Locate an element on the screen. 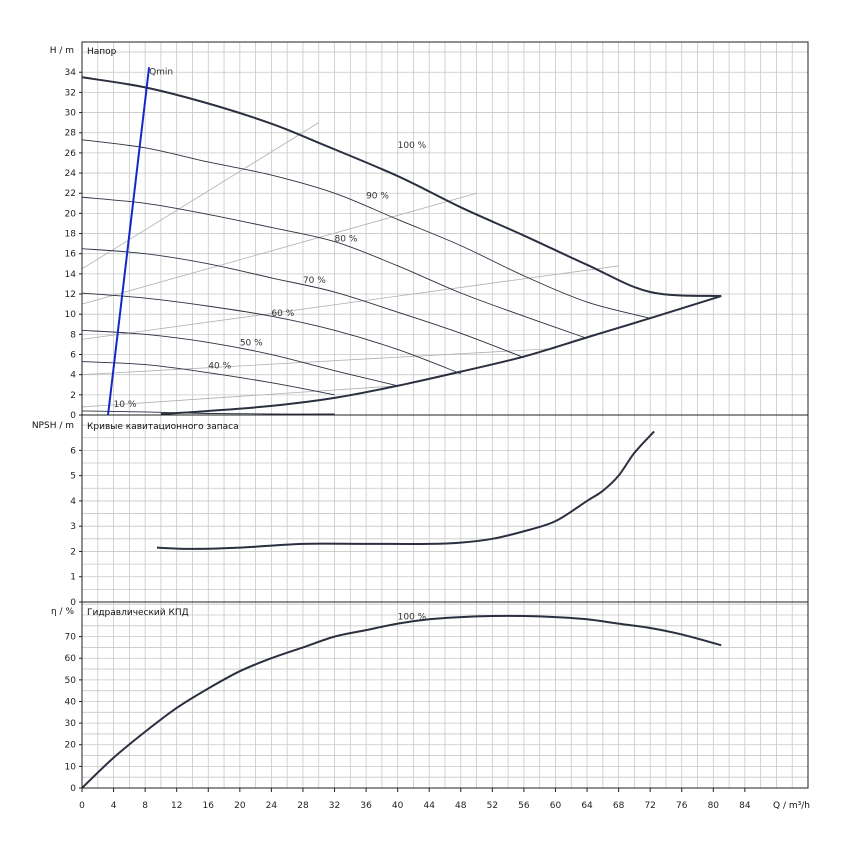  y-tick-label: 16 is located at coordinates (71, 255).